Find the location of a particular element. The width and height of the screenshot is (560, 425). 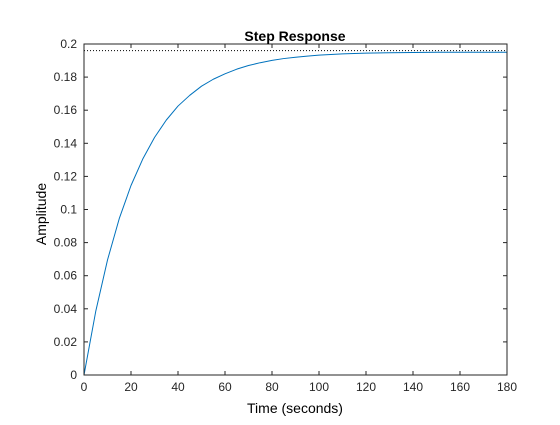

x-tick-label: 180 is located at coordinates (507, 387).